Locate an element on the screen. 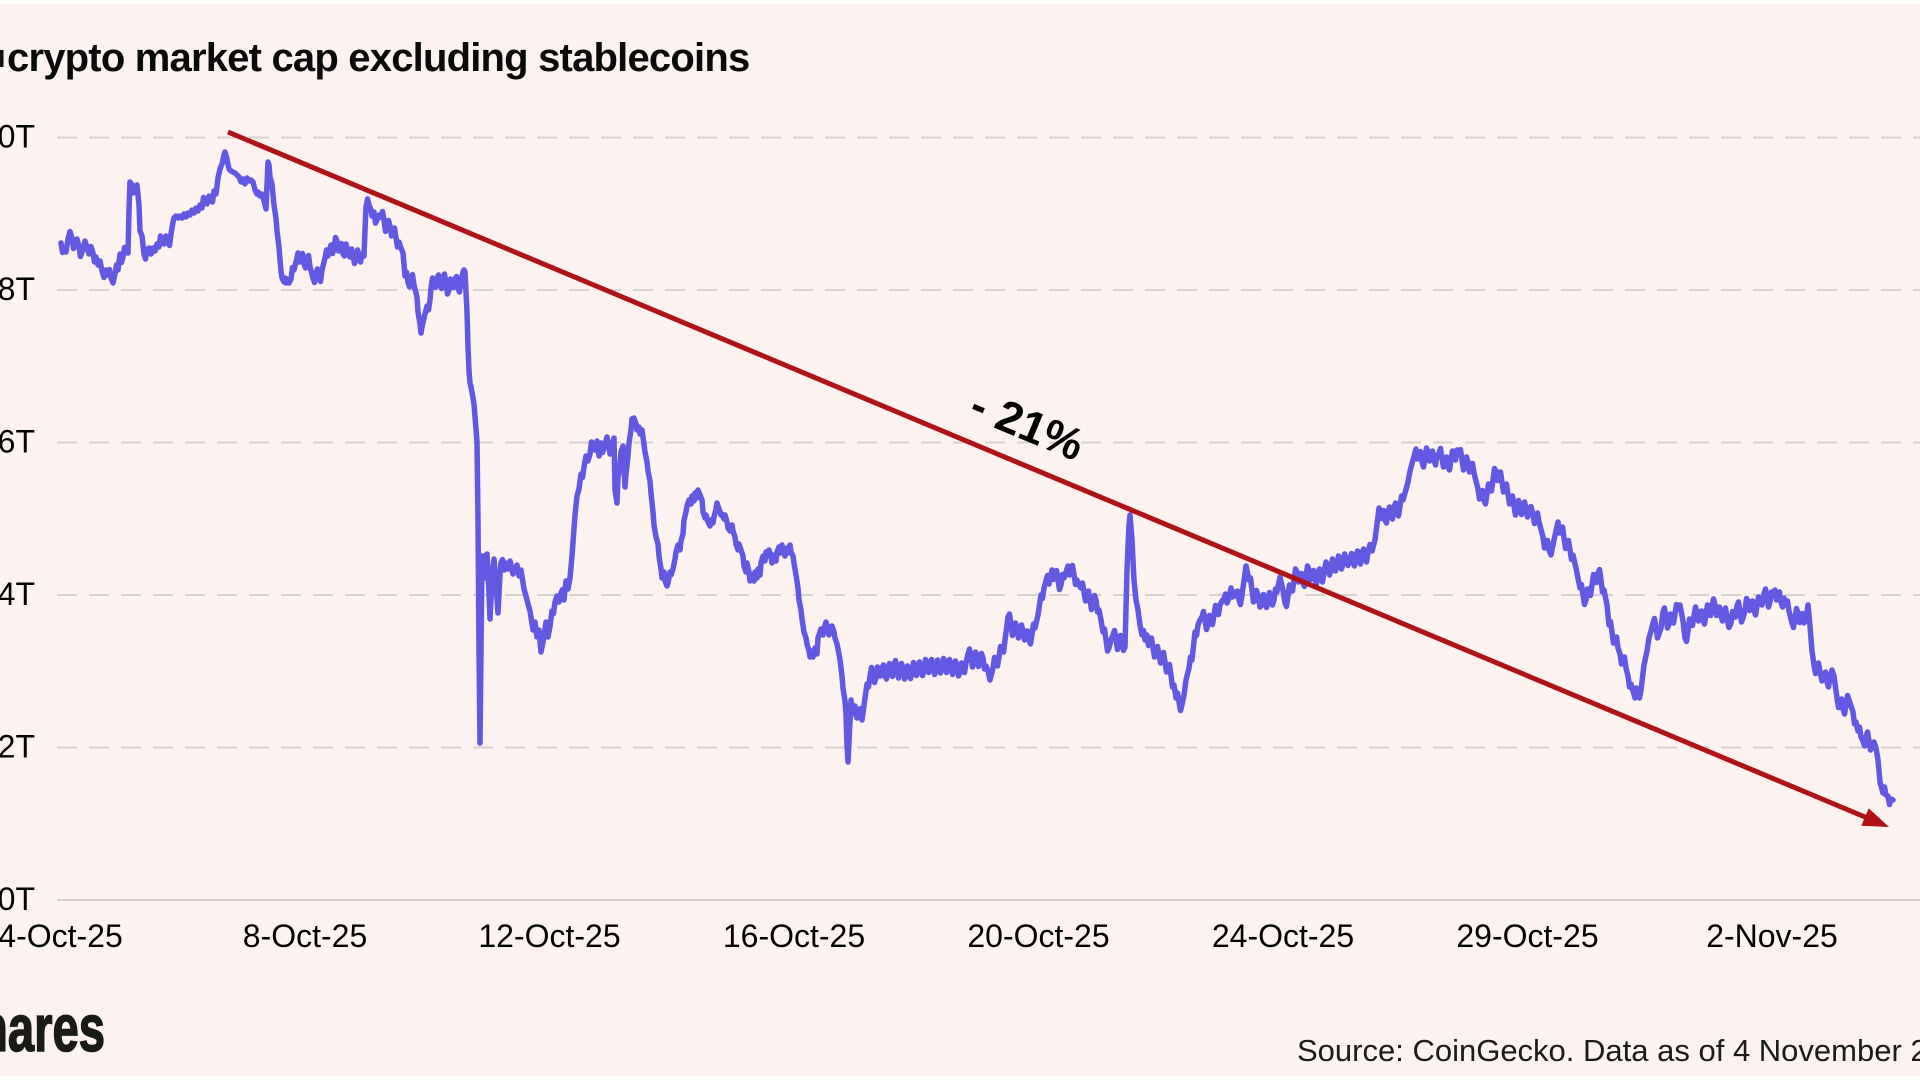 The image size is (1920, 1080). svg-text:crypto market cap excluding st: crypto market cap excluding stablecoins is located at coordinates (378, 58).